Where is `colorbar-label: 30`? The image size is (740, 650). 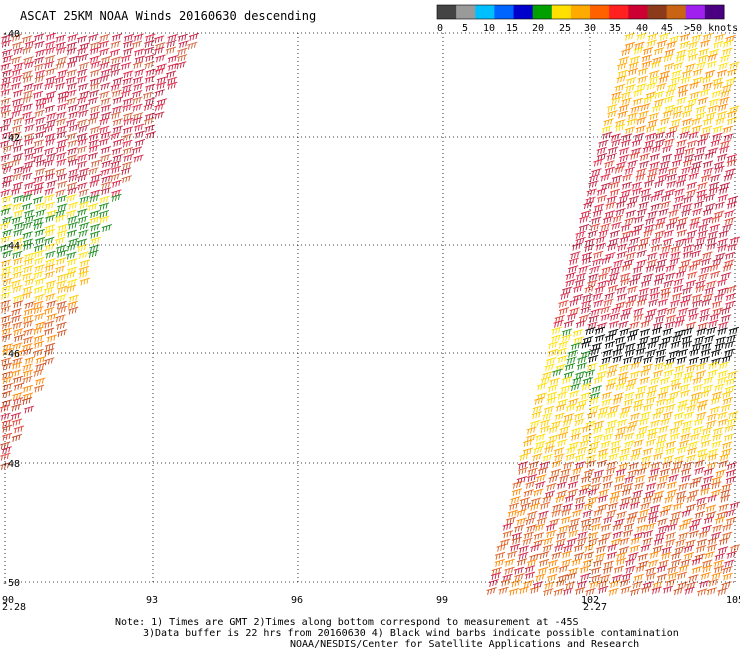 colorbar-label: 30 is located at coordinates (590, 28).